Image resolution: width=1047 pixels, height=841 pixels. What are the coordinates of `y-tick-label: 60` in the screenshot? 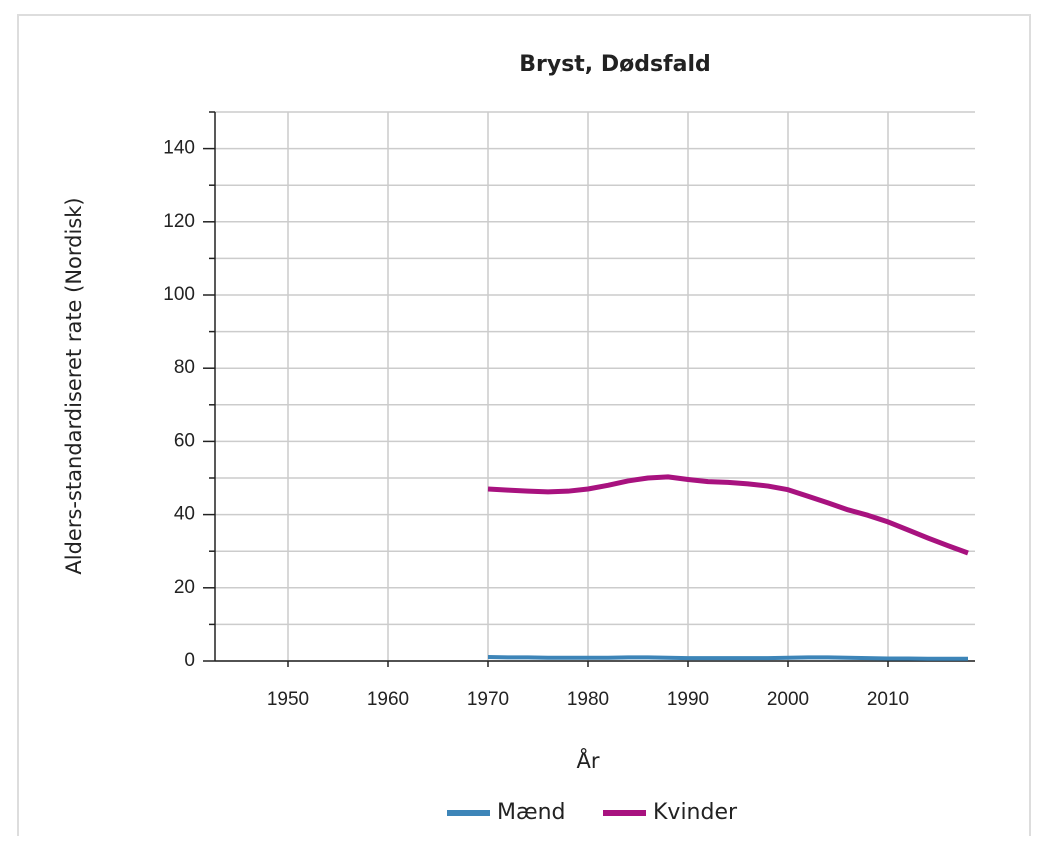 It's located at (184, 440).